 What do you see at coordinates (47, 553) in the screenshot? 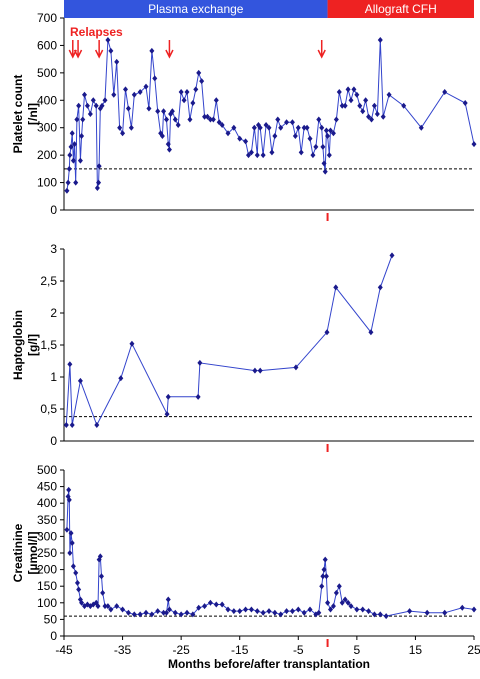
I see `y-tick-label: 250` at bounding box center [47, 553].